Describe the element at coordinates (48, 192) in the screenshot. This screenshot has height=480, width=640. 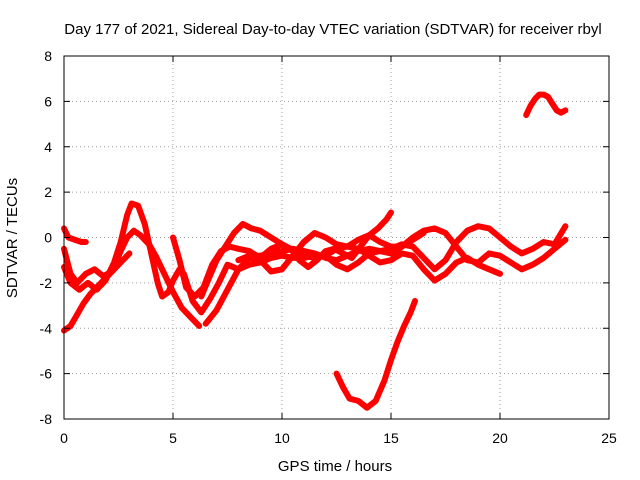
I see `y-tick-label: 2` at that location.